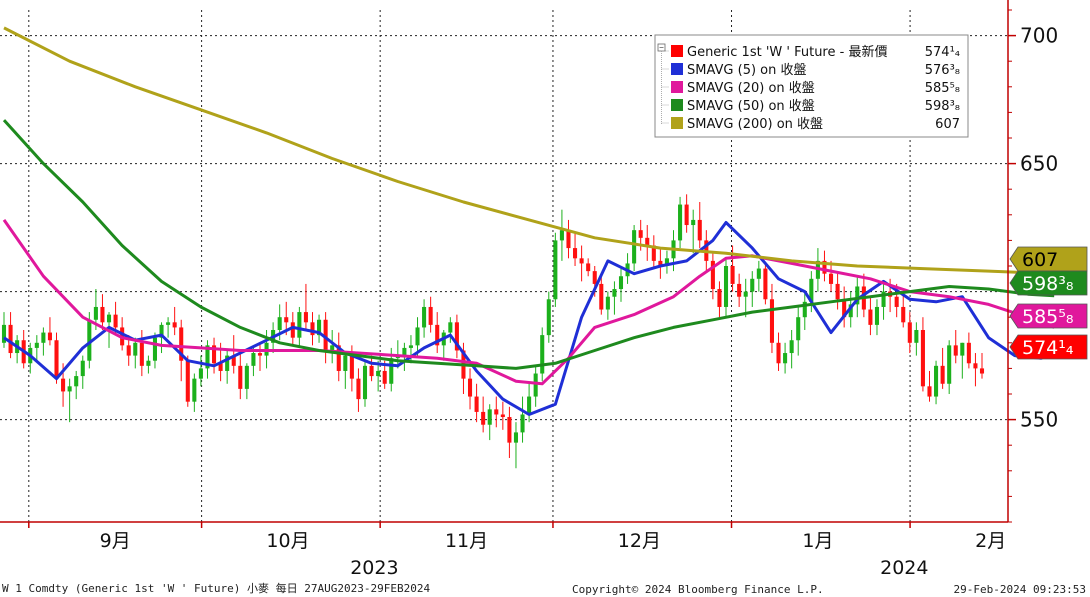  I want to click on y-tick-label: 550, so click(1039, 420).